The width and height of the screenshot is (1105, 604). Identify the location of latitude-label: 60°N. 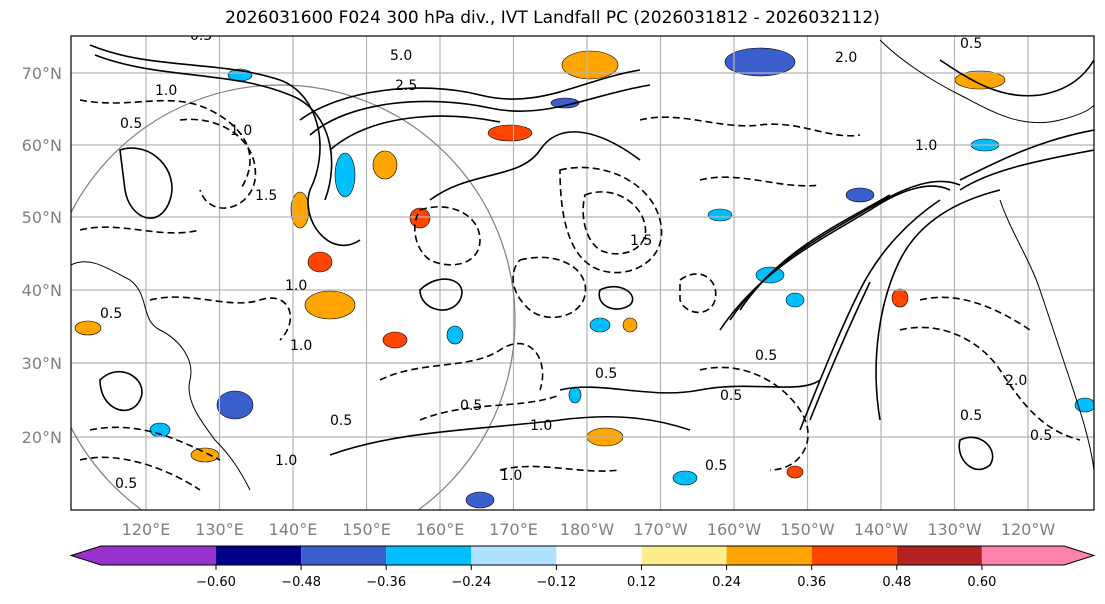
(42, 145).